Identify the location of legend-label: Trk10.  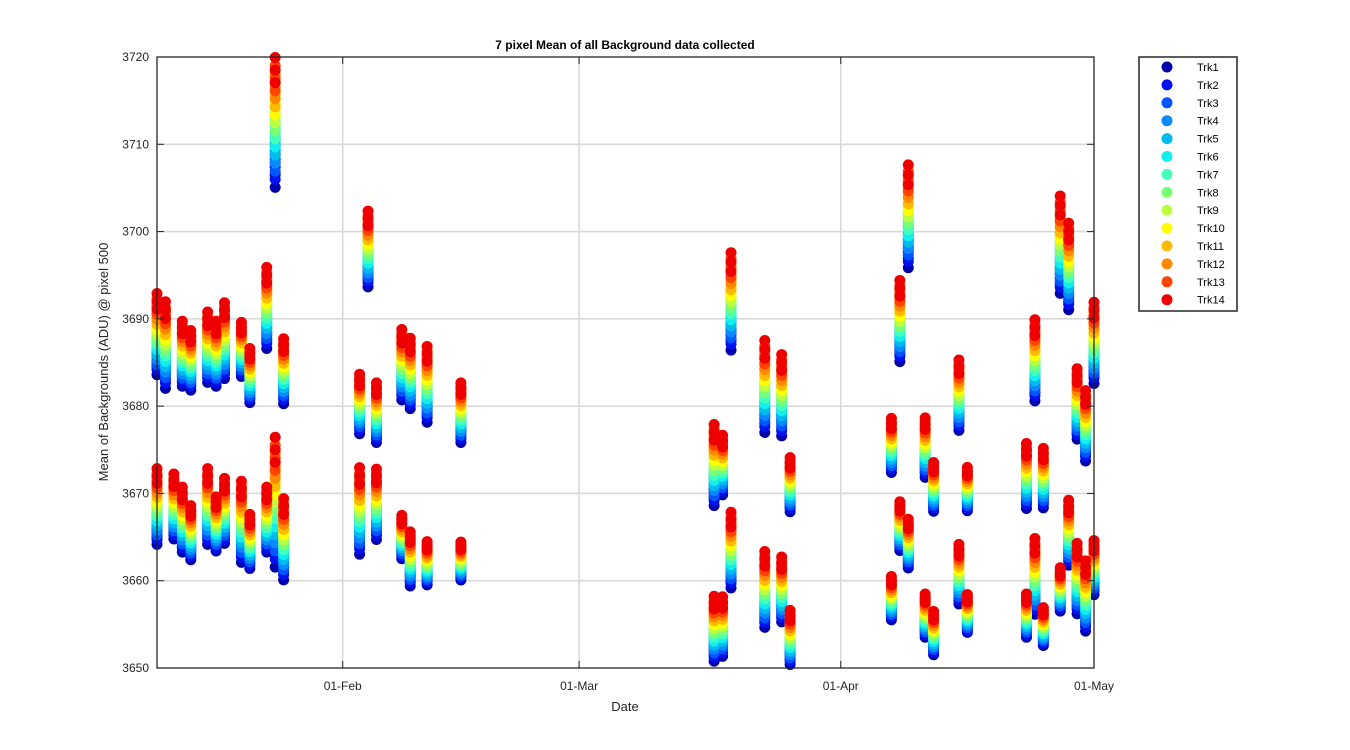
(1211, 229).